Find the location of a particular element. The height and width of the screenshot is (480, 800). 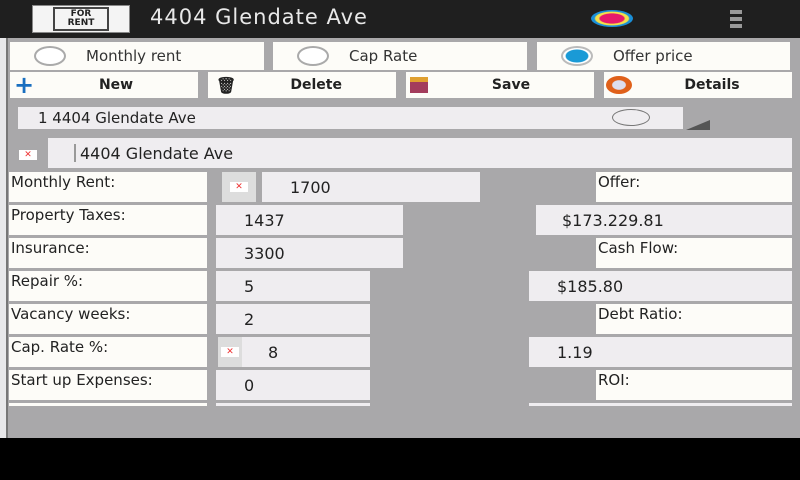

trash-icon: 🗑 is located at coordinates (226, 85).